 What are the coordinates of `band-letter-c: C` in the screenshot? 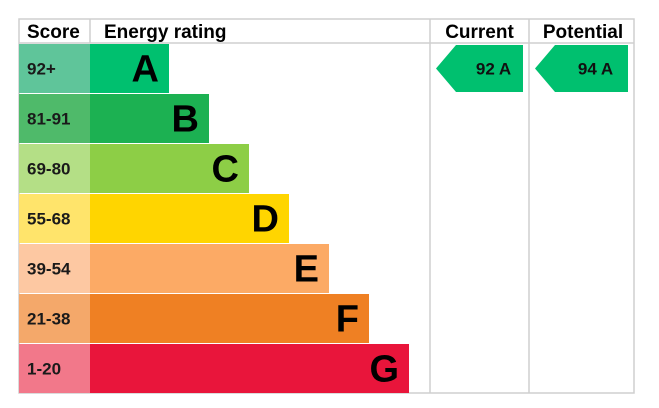 It's located at (225, 170).